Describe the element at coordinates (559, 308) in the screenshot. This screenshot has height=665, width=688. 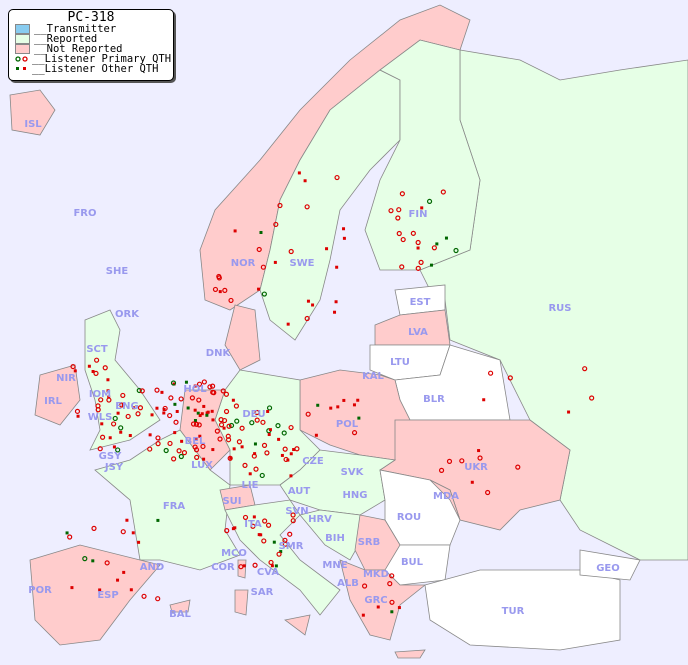
I see `country-label-rus: RUS` at that location.